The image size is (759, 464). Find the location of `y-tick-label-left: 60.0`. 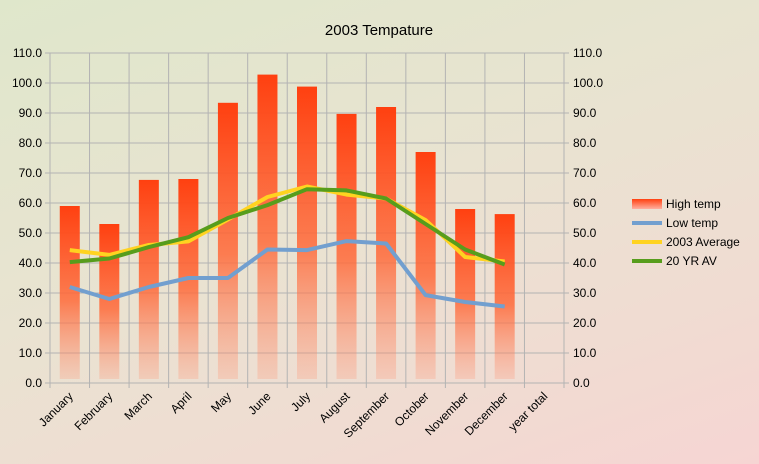

y-tick-label-left: 60.0 is located at coordinates (31, 203).